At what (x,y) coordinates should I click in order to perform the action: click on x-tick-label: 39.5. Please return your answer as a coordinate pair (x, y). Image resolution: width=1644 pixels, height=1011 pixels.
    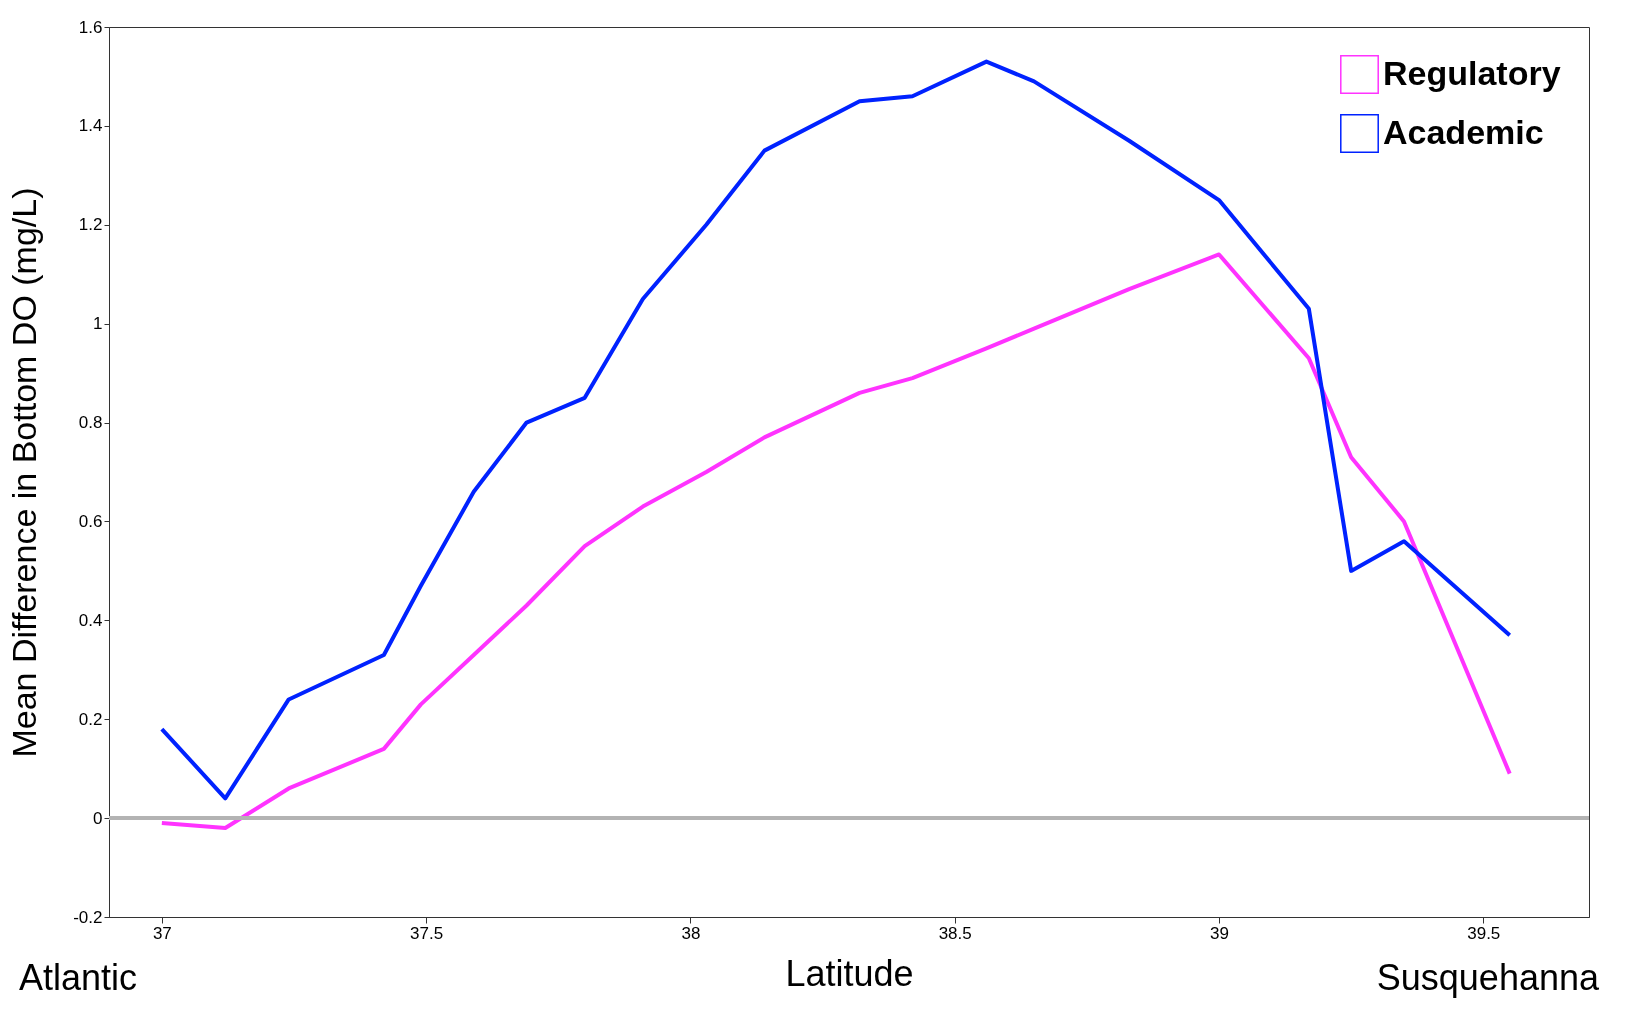
    Looking at the image, I should click on (1484, 933).